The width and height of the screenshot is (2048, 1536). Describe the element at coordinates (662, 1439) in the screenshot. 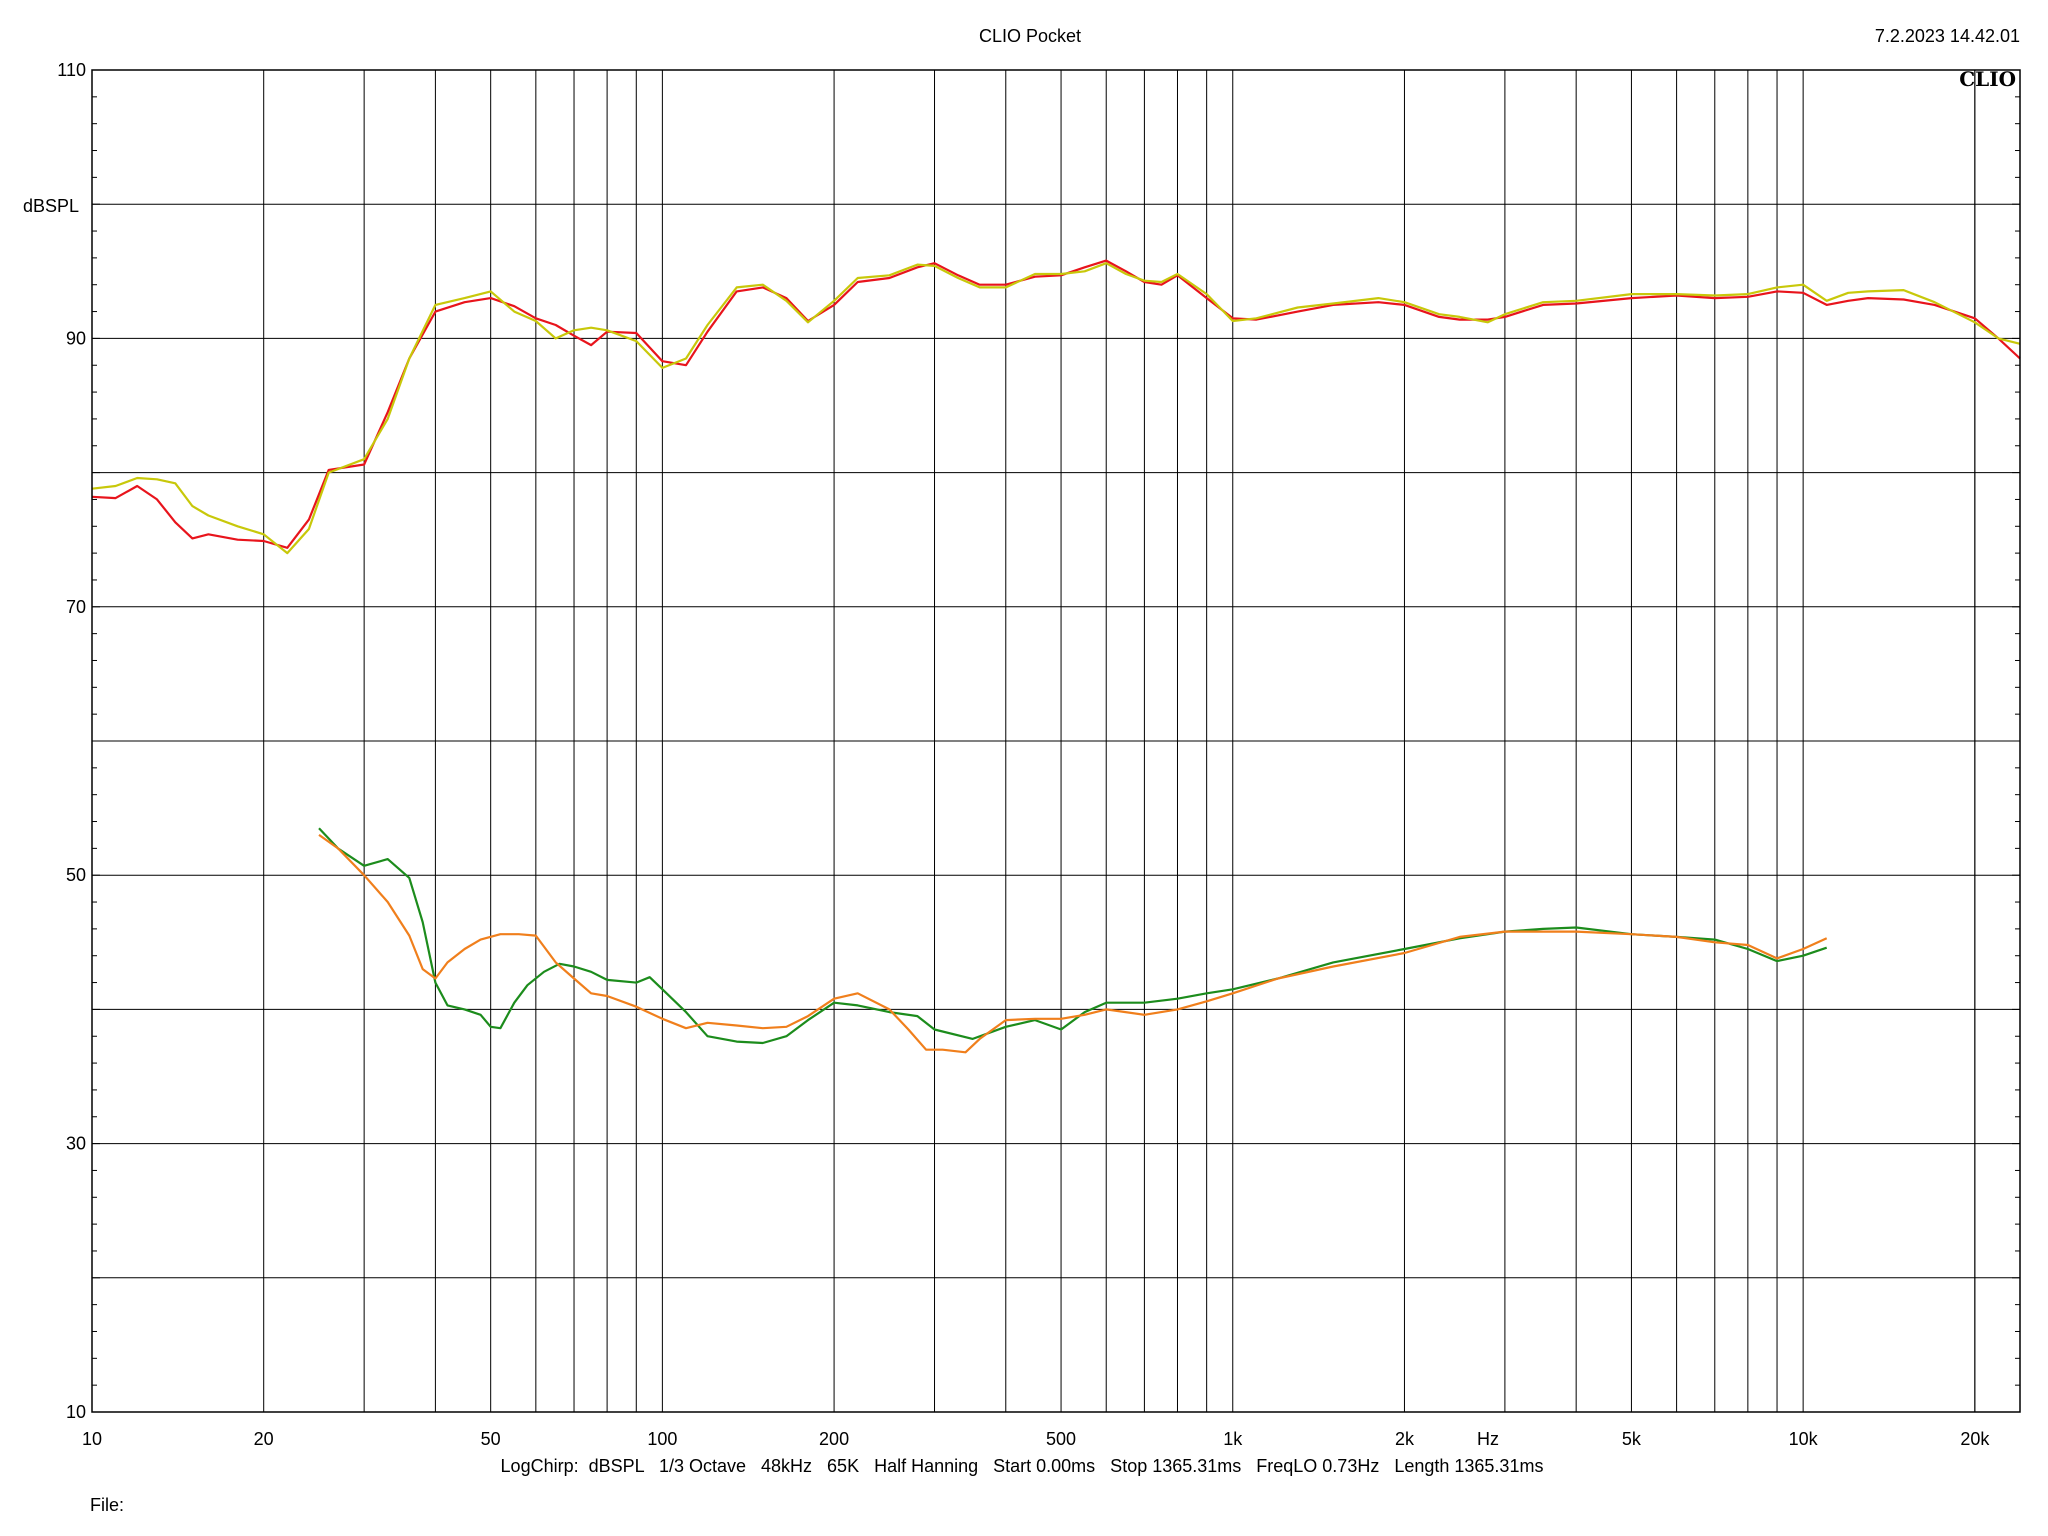

I see `x-tick-label: 100` at that location.